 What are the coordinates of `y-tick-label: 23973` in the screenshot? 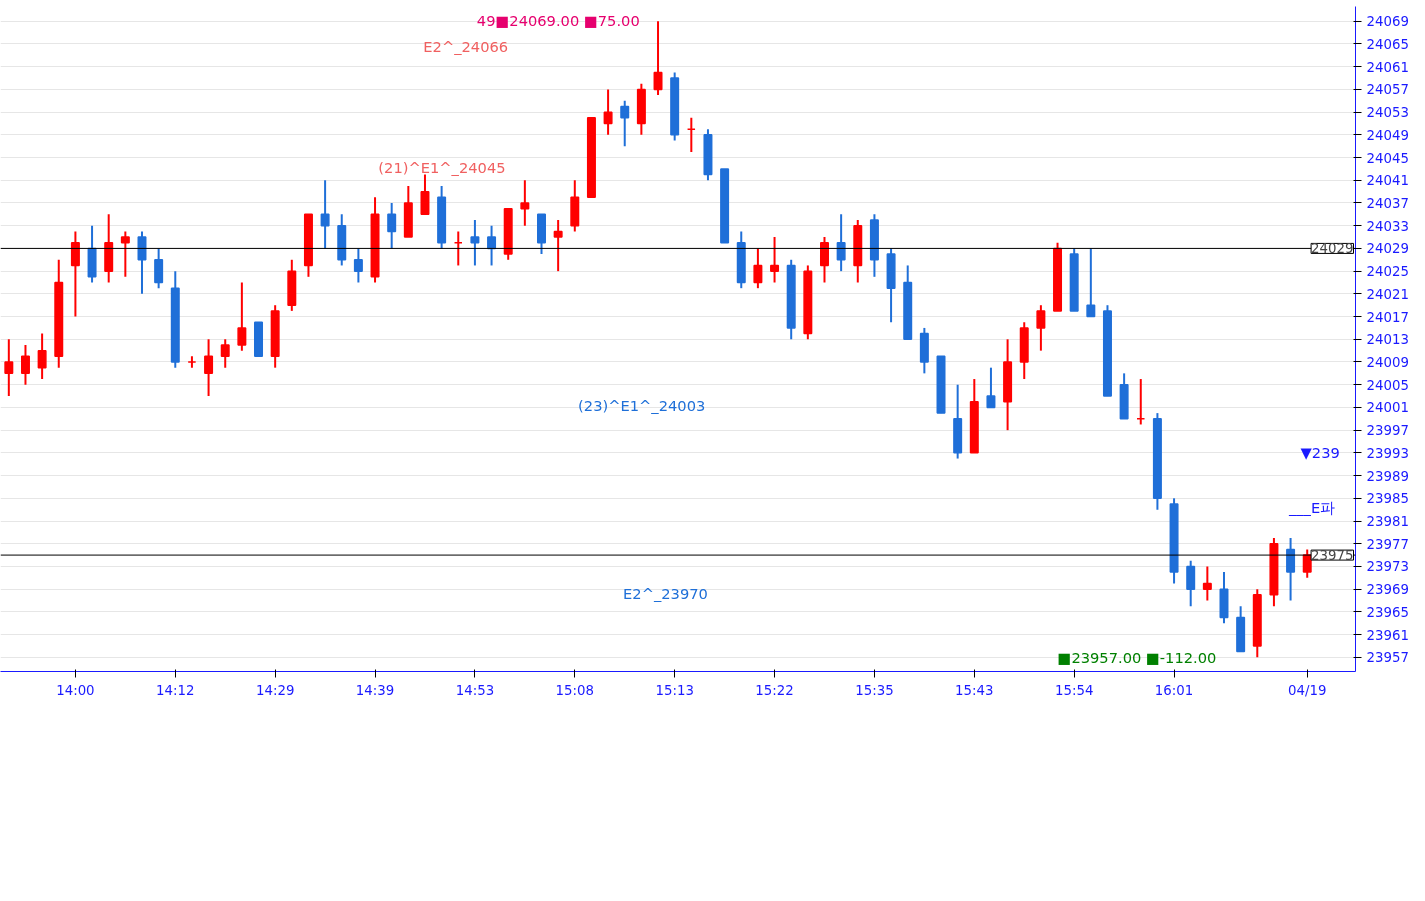 It's located at (1387, 567).